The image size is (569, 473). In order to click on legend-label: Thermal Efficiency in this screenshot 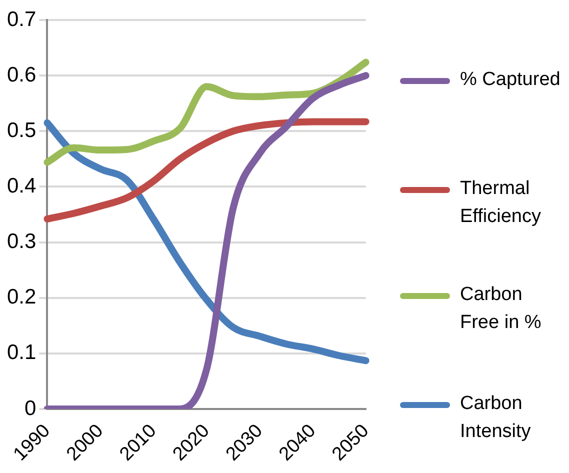, I will do `click(501, 203)`.